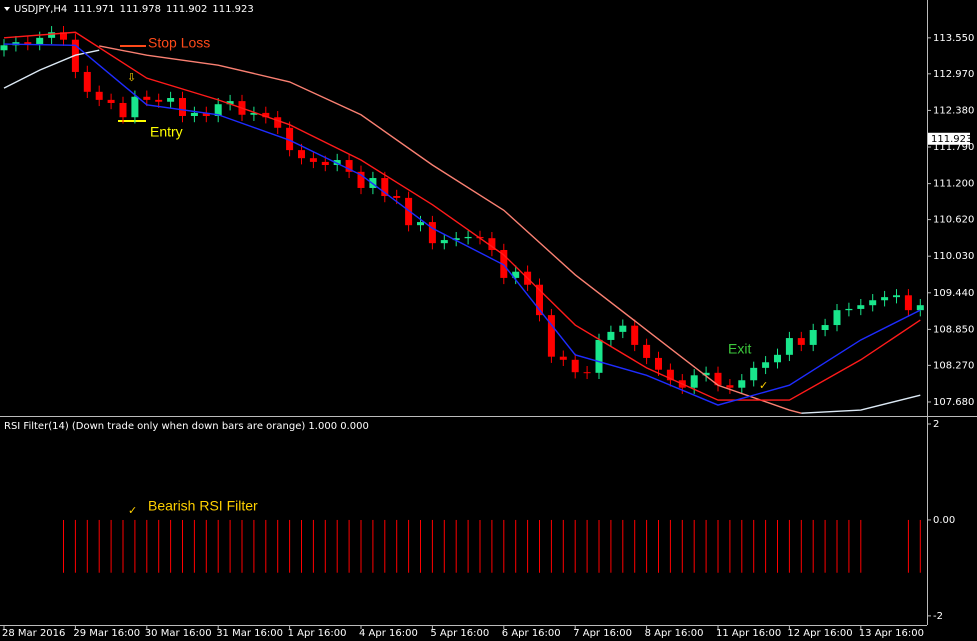 This screenshot has width=977, height=641. I want to click on y-tick-label: 0.00, so click(944, 520).